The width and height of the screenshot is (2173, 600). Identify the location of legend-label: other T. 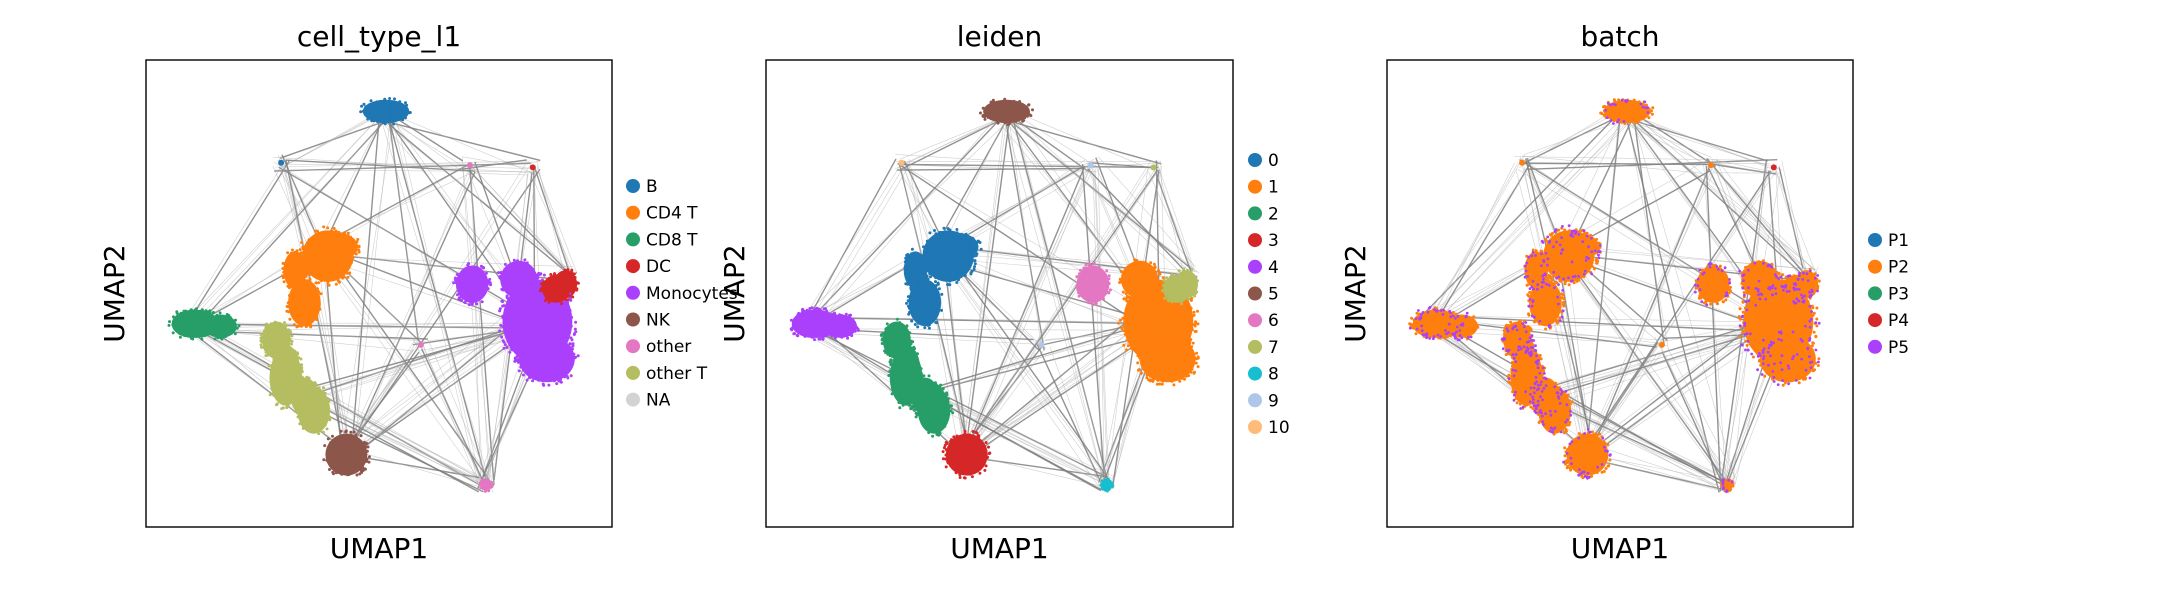
(677, 374).